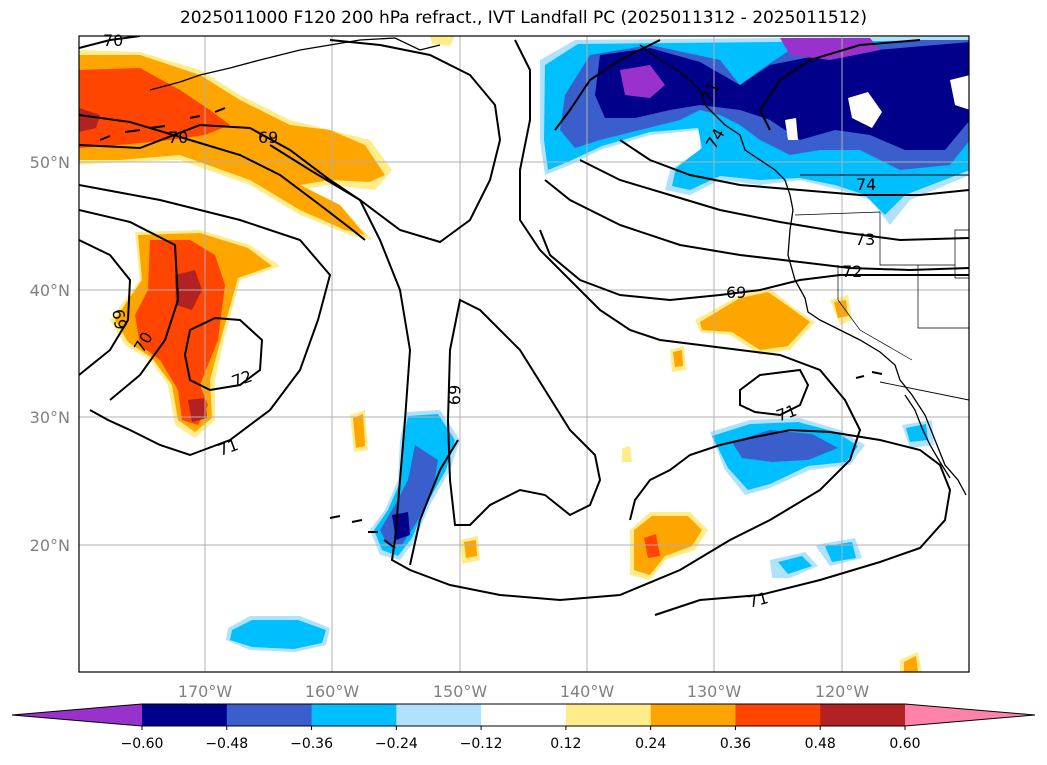 This screenshot has height=765, width=1047. Describe the element at coordinates (865, 239) in the screenshot. I see `contour-label: 73` at that location.